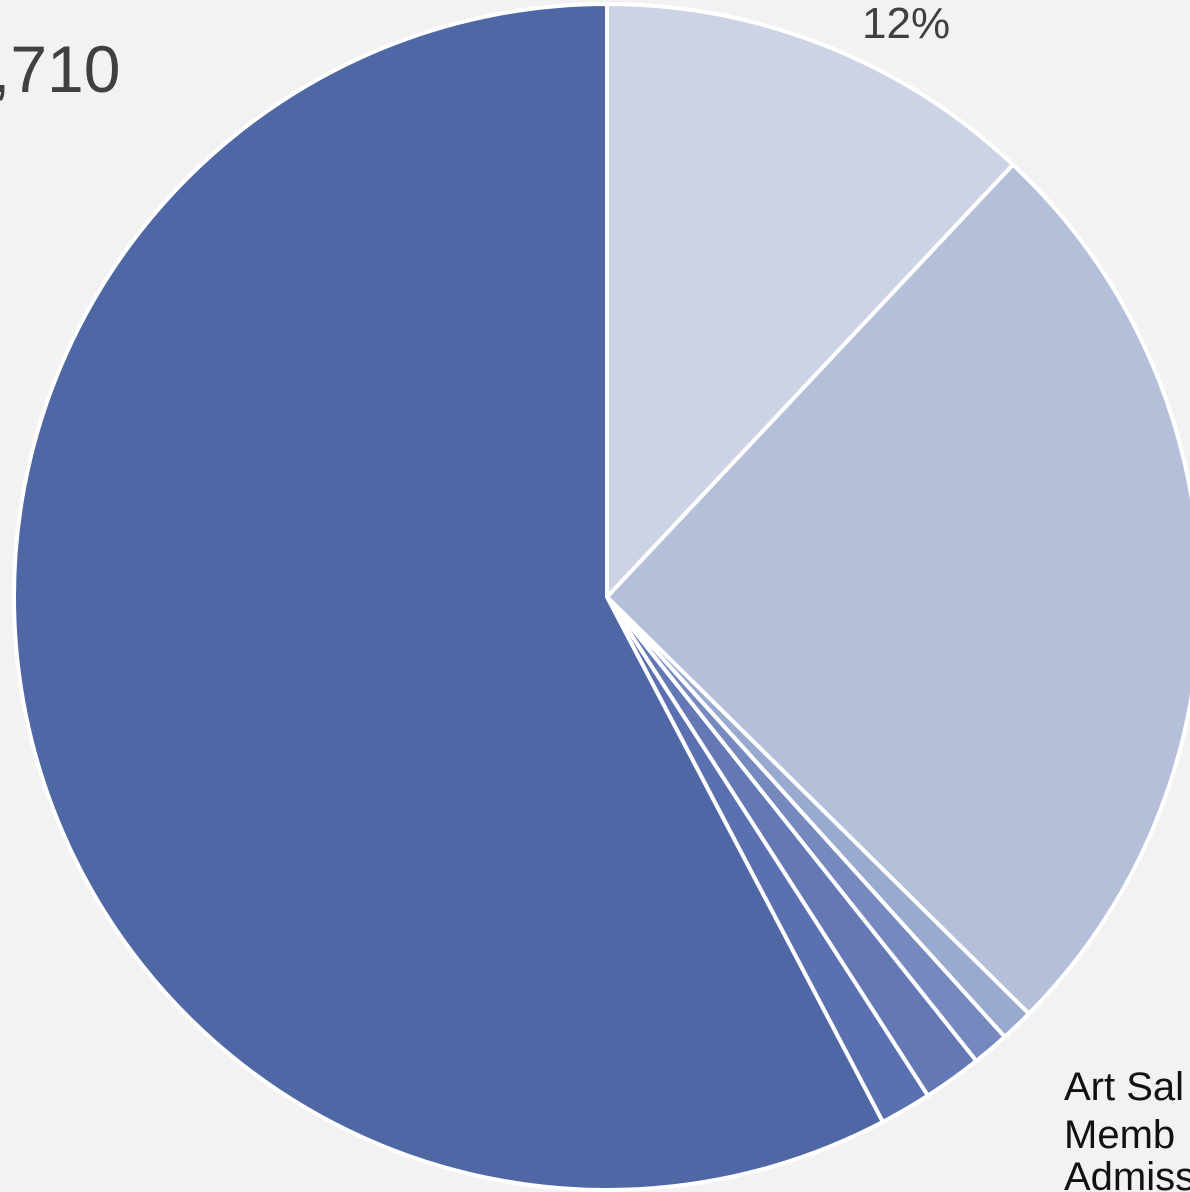 The width and height of the screenshot is (1190, 1192). Describe the element at coordinates (1127, 1173) in the screenshot. I see `slice-label-admissions: Admiss` at that location.